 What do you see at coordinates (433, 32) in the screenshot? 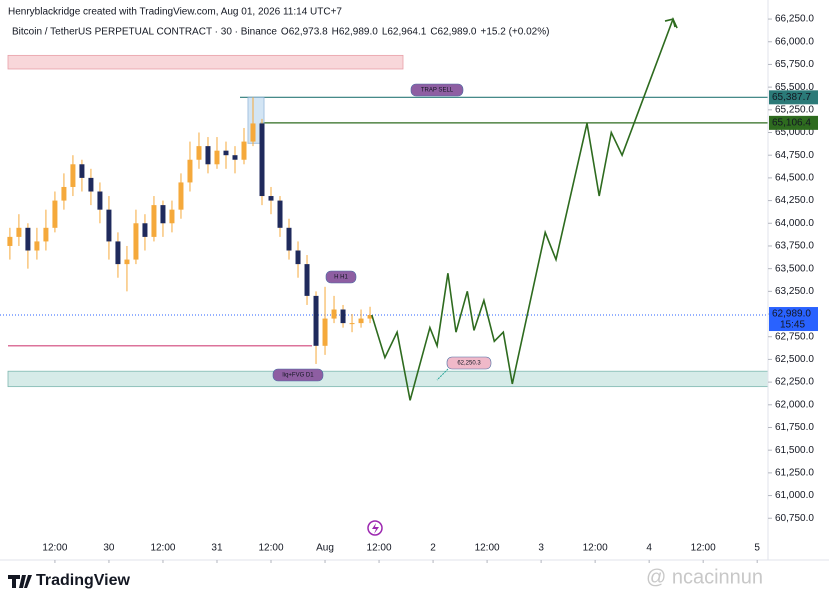
I see `ohlc-label: C` at bounding box center [433, 32].